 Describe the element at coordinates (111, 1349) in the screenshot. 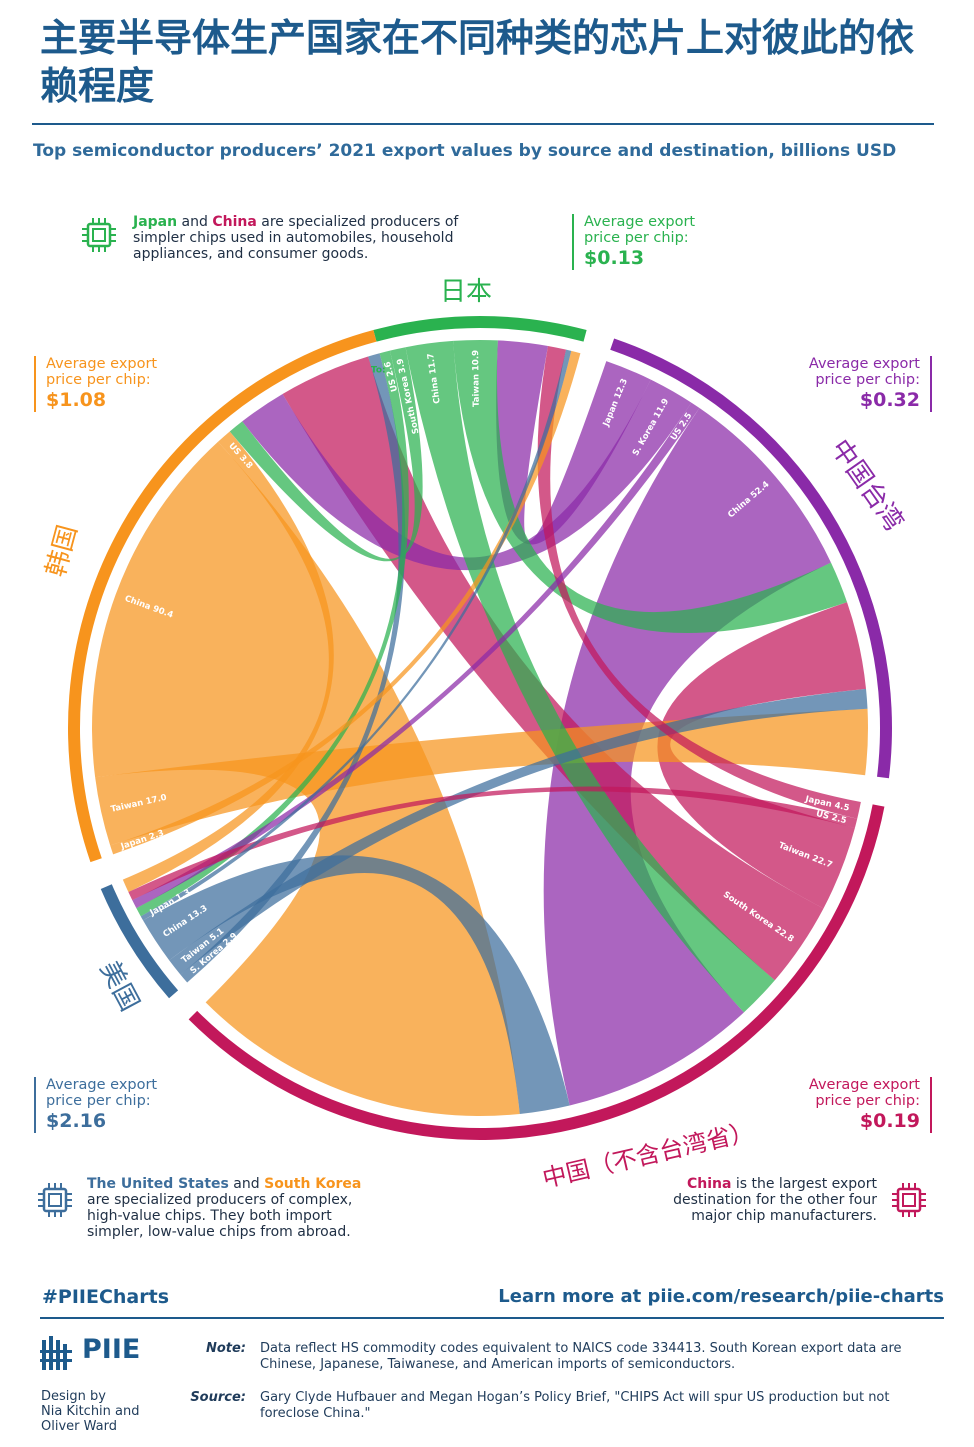

I see `piie-logo-text: PIIE` at that location.